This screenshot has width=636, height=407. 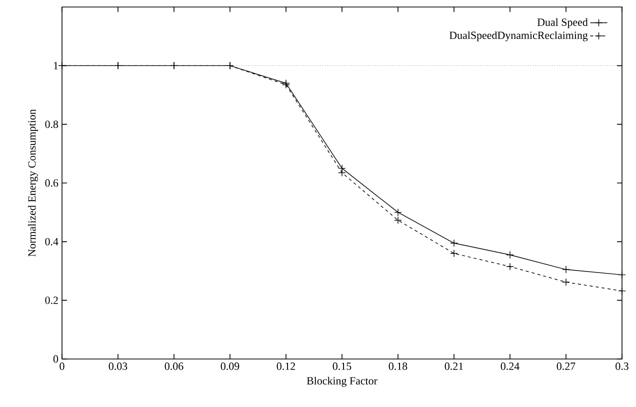 I want to click on x-tick-label: 0.24, so click(x=510, y=366).